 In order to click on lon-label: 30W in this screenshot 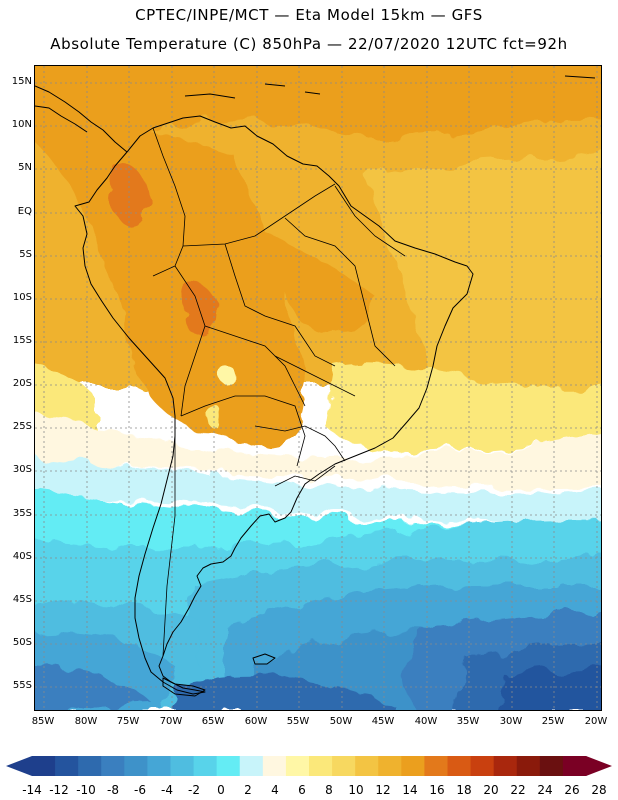, I will do `click(511, 721)`.